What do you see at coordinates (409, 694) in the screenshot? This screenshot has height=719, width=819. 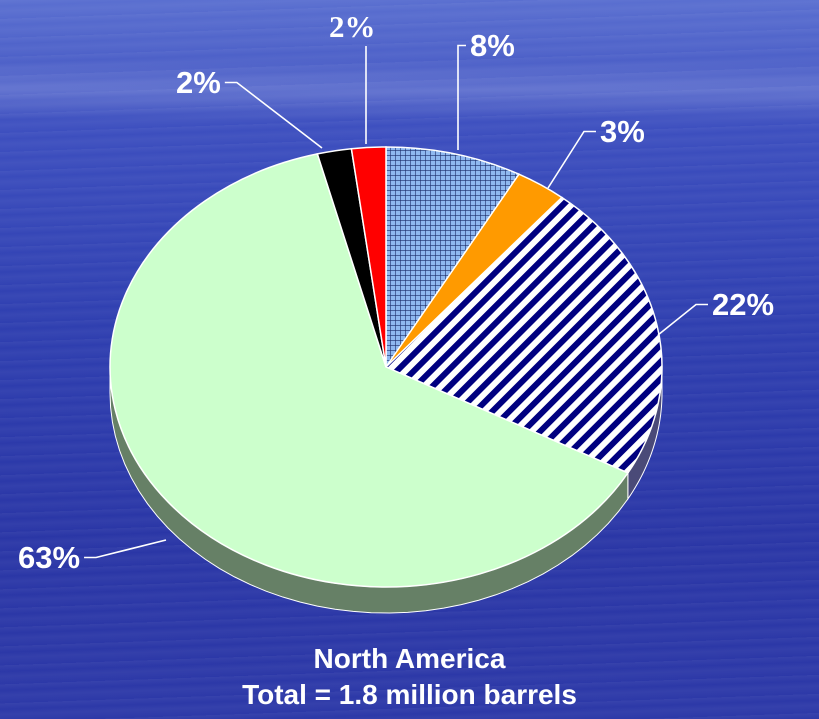 I see `chart-total: Total = 1.8 million barrels` at bounding box center [409, 694].